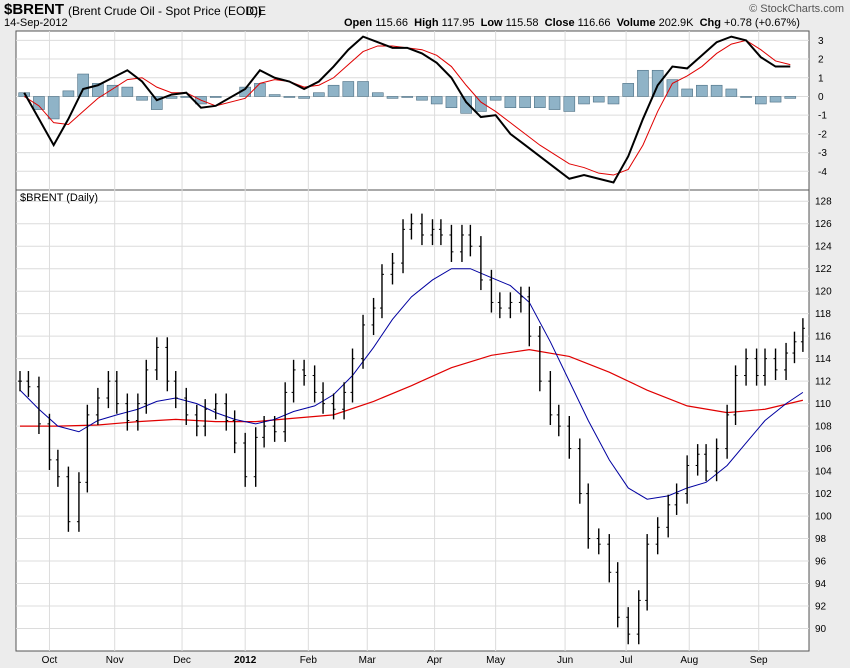 The height and width of the screenshot is (668, 850). What do you see at coordinates (823, 314) in the screenshot?
I see `price-y-tick-label: 118` at bounding box center [823, 314].